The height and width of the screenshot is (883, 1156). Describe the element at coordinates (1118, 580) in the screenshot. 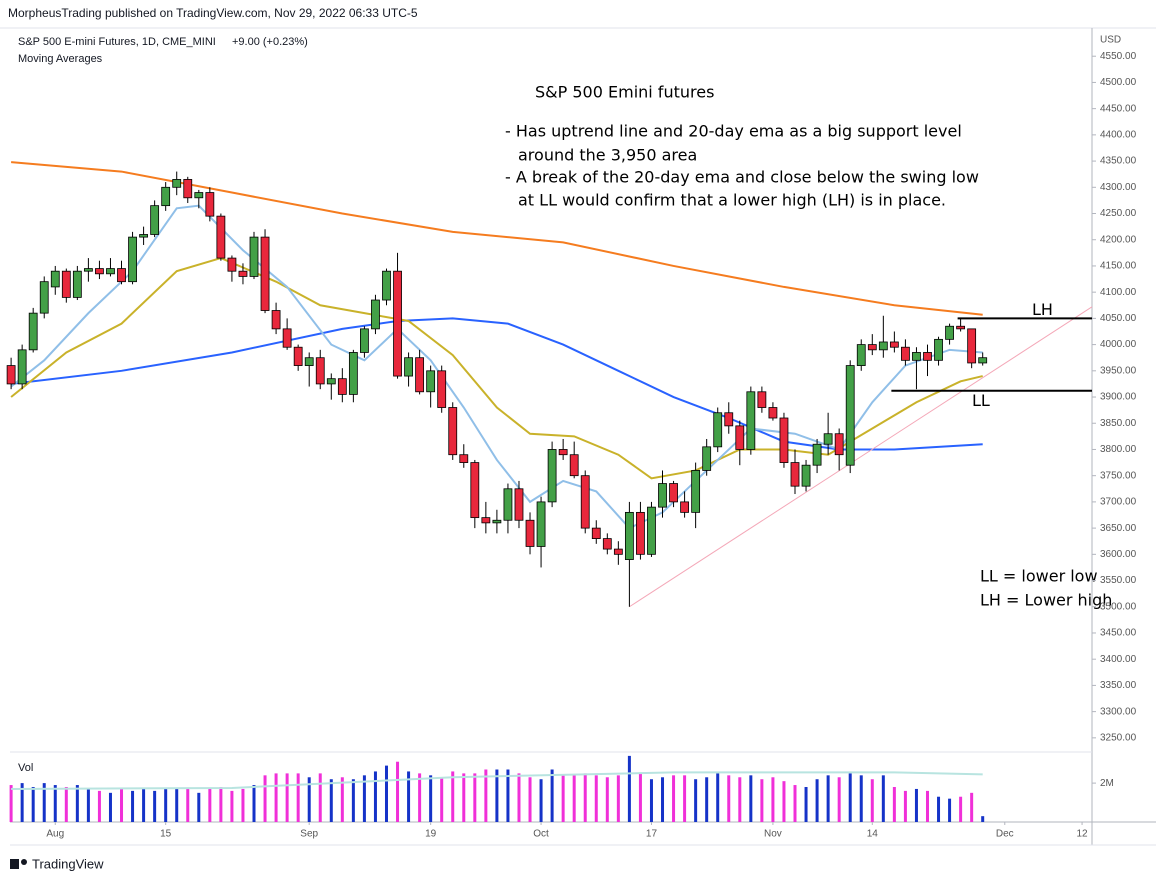

I see `y-tick-label: 3550.00` at that location.